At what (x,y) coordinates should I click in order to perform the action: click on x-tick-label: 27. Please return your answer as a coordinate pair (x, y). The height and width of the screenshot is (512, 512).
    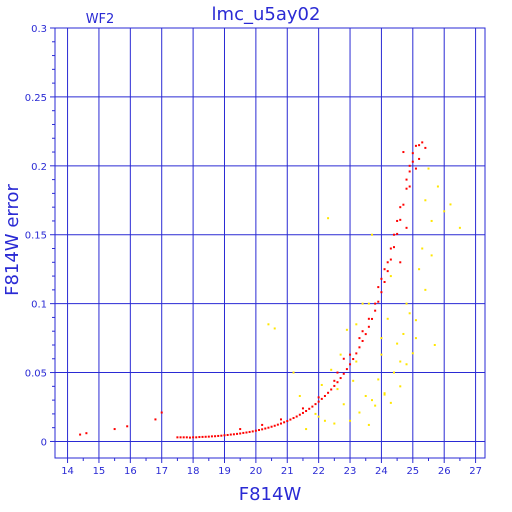
    Looking at the image, I should click on (475, 471).